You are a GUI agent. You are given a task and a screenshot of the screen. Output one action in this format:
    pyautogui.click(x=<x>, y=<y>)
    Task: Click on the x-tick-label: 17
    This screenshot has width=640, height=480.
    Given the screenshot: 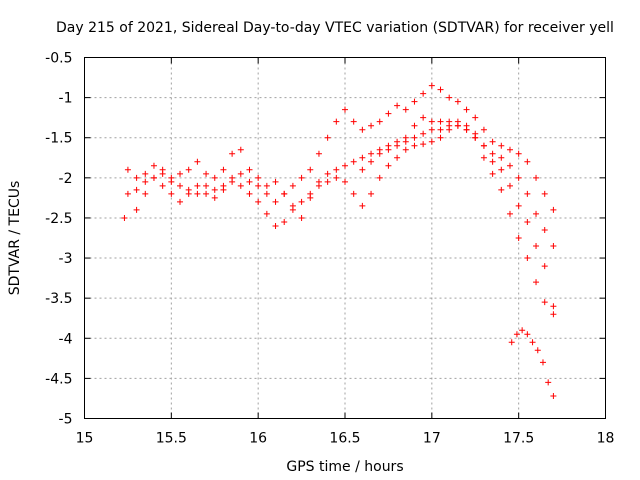 What is the action you would take?
    pyautogui.click(x=432, y=439)
    